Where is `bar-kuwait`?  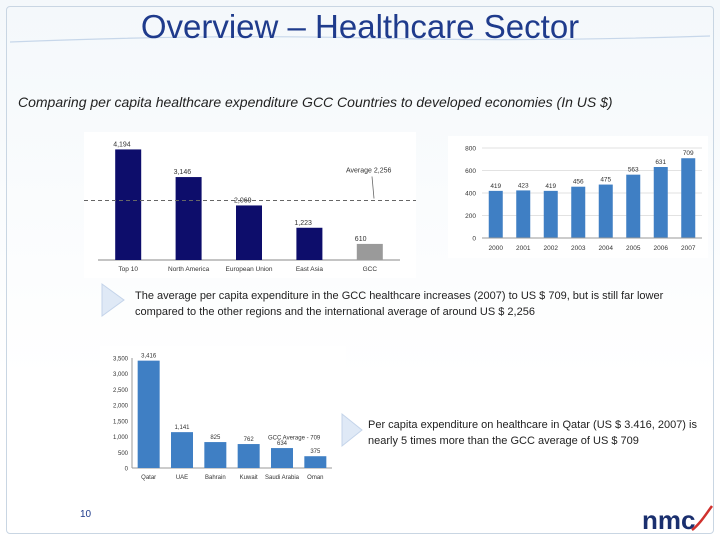
bar-kuwait is located at coordinates (248, 456).